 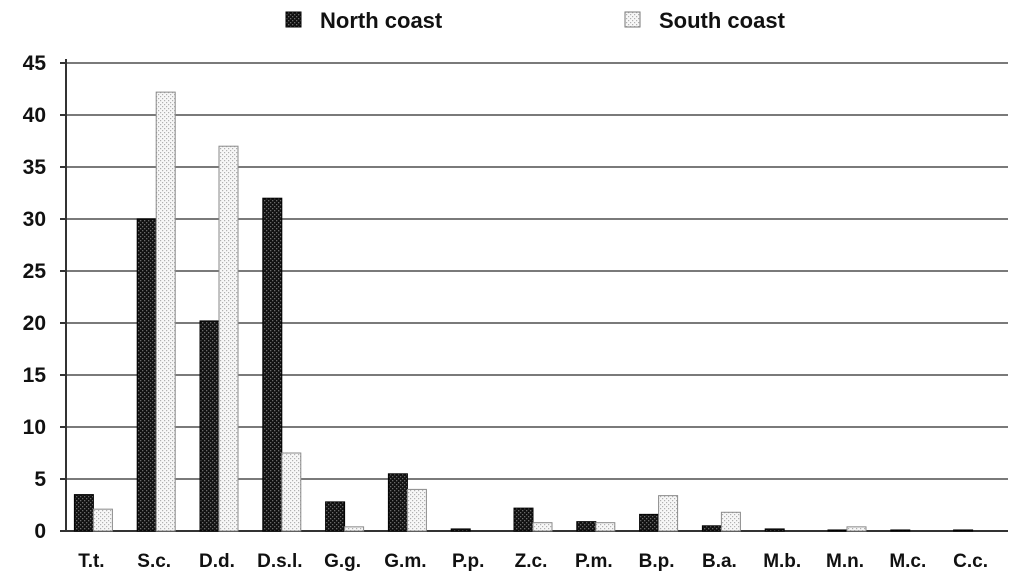 What do you see at coordinates (722, 20) in the screenshot?
I see `legend-label: South coast` at bounding box center [722, 20].